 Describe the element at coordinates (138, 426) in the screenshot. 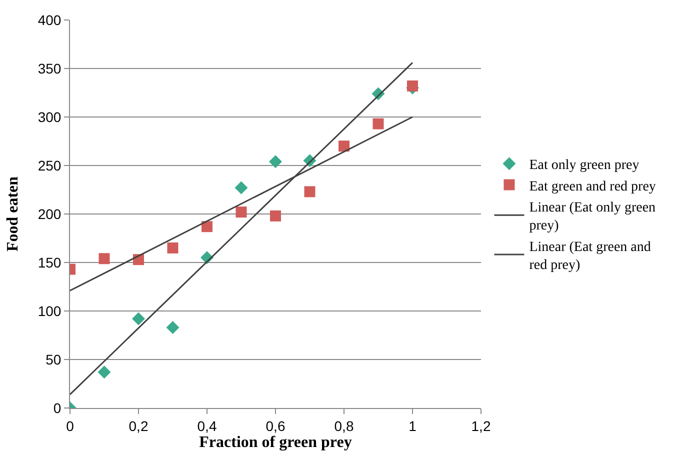

I see `x-tick-label: 0,2` at that location.